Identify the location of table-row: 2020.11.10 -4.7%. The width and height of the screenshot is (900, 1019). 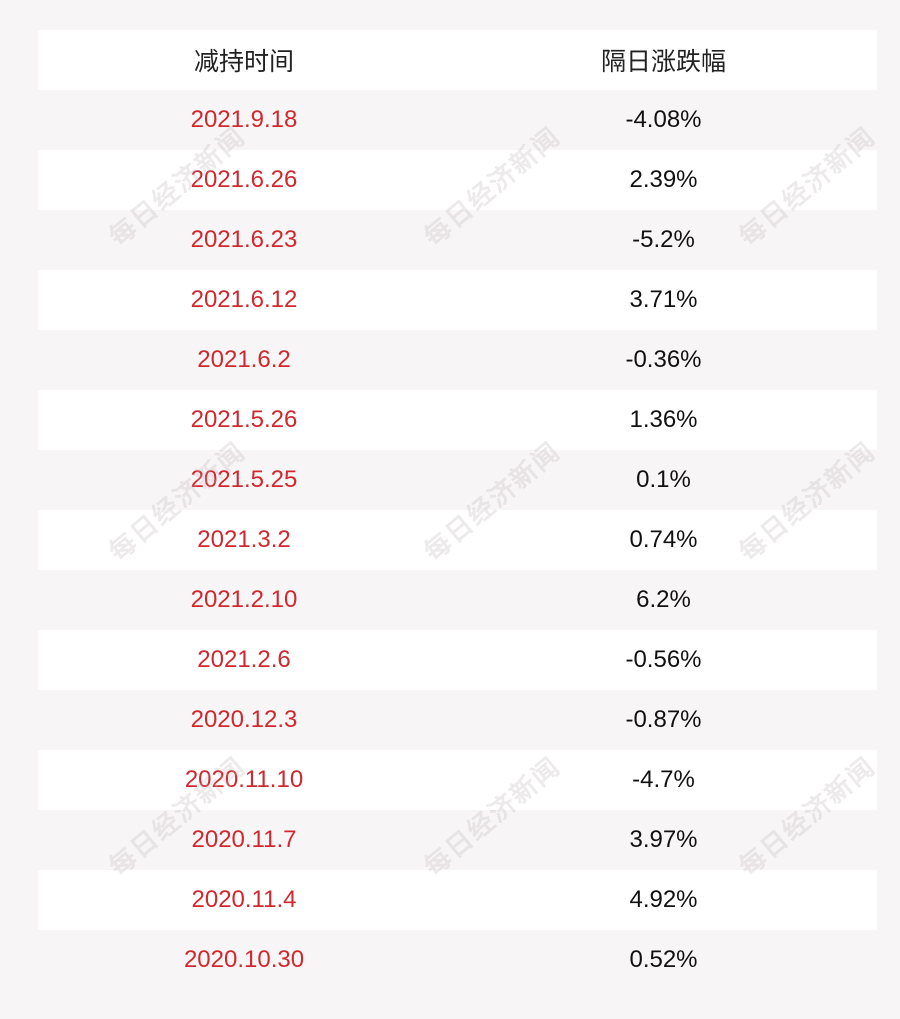
(457, 780).